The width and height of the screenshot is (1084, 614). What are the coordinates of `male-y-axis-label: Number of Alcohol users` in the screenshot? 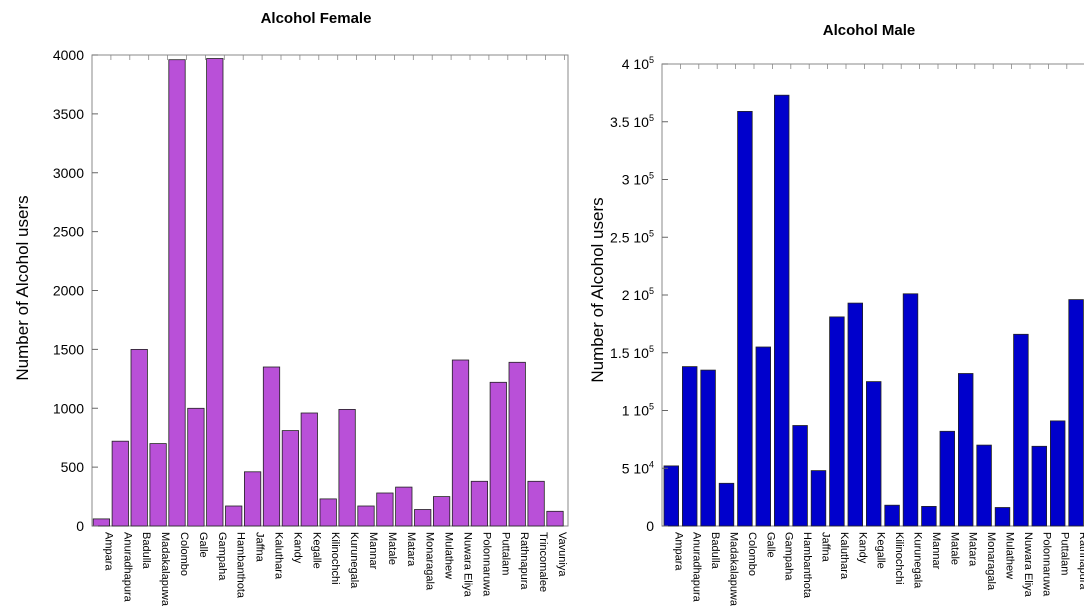 It's located at (597, 289).